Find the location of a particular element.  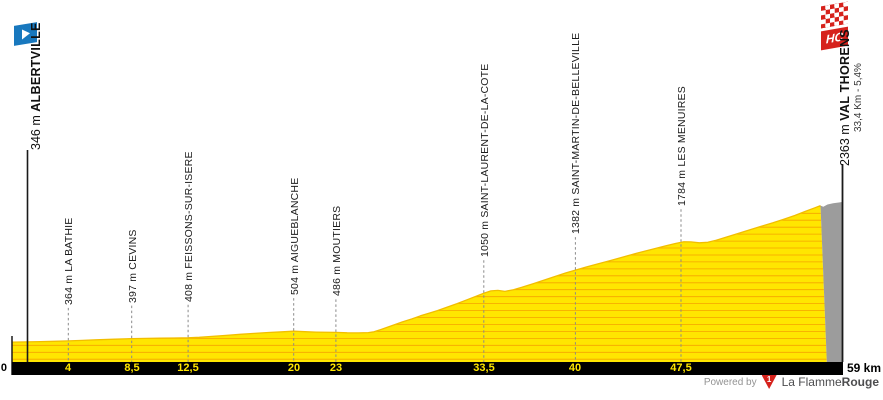

km-tick-7: 40 is located at coordinates (575, 368).